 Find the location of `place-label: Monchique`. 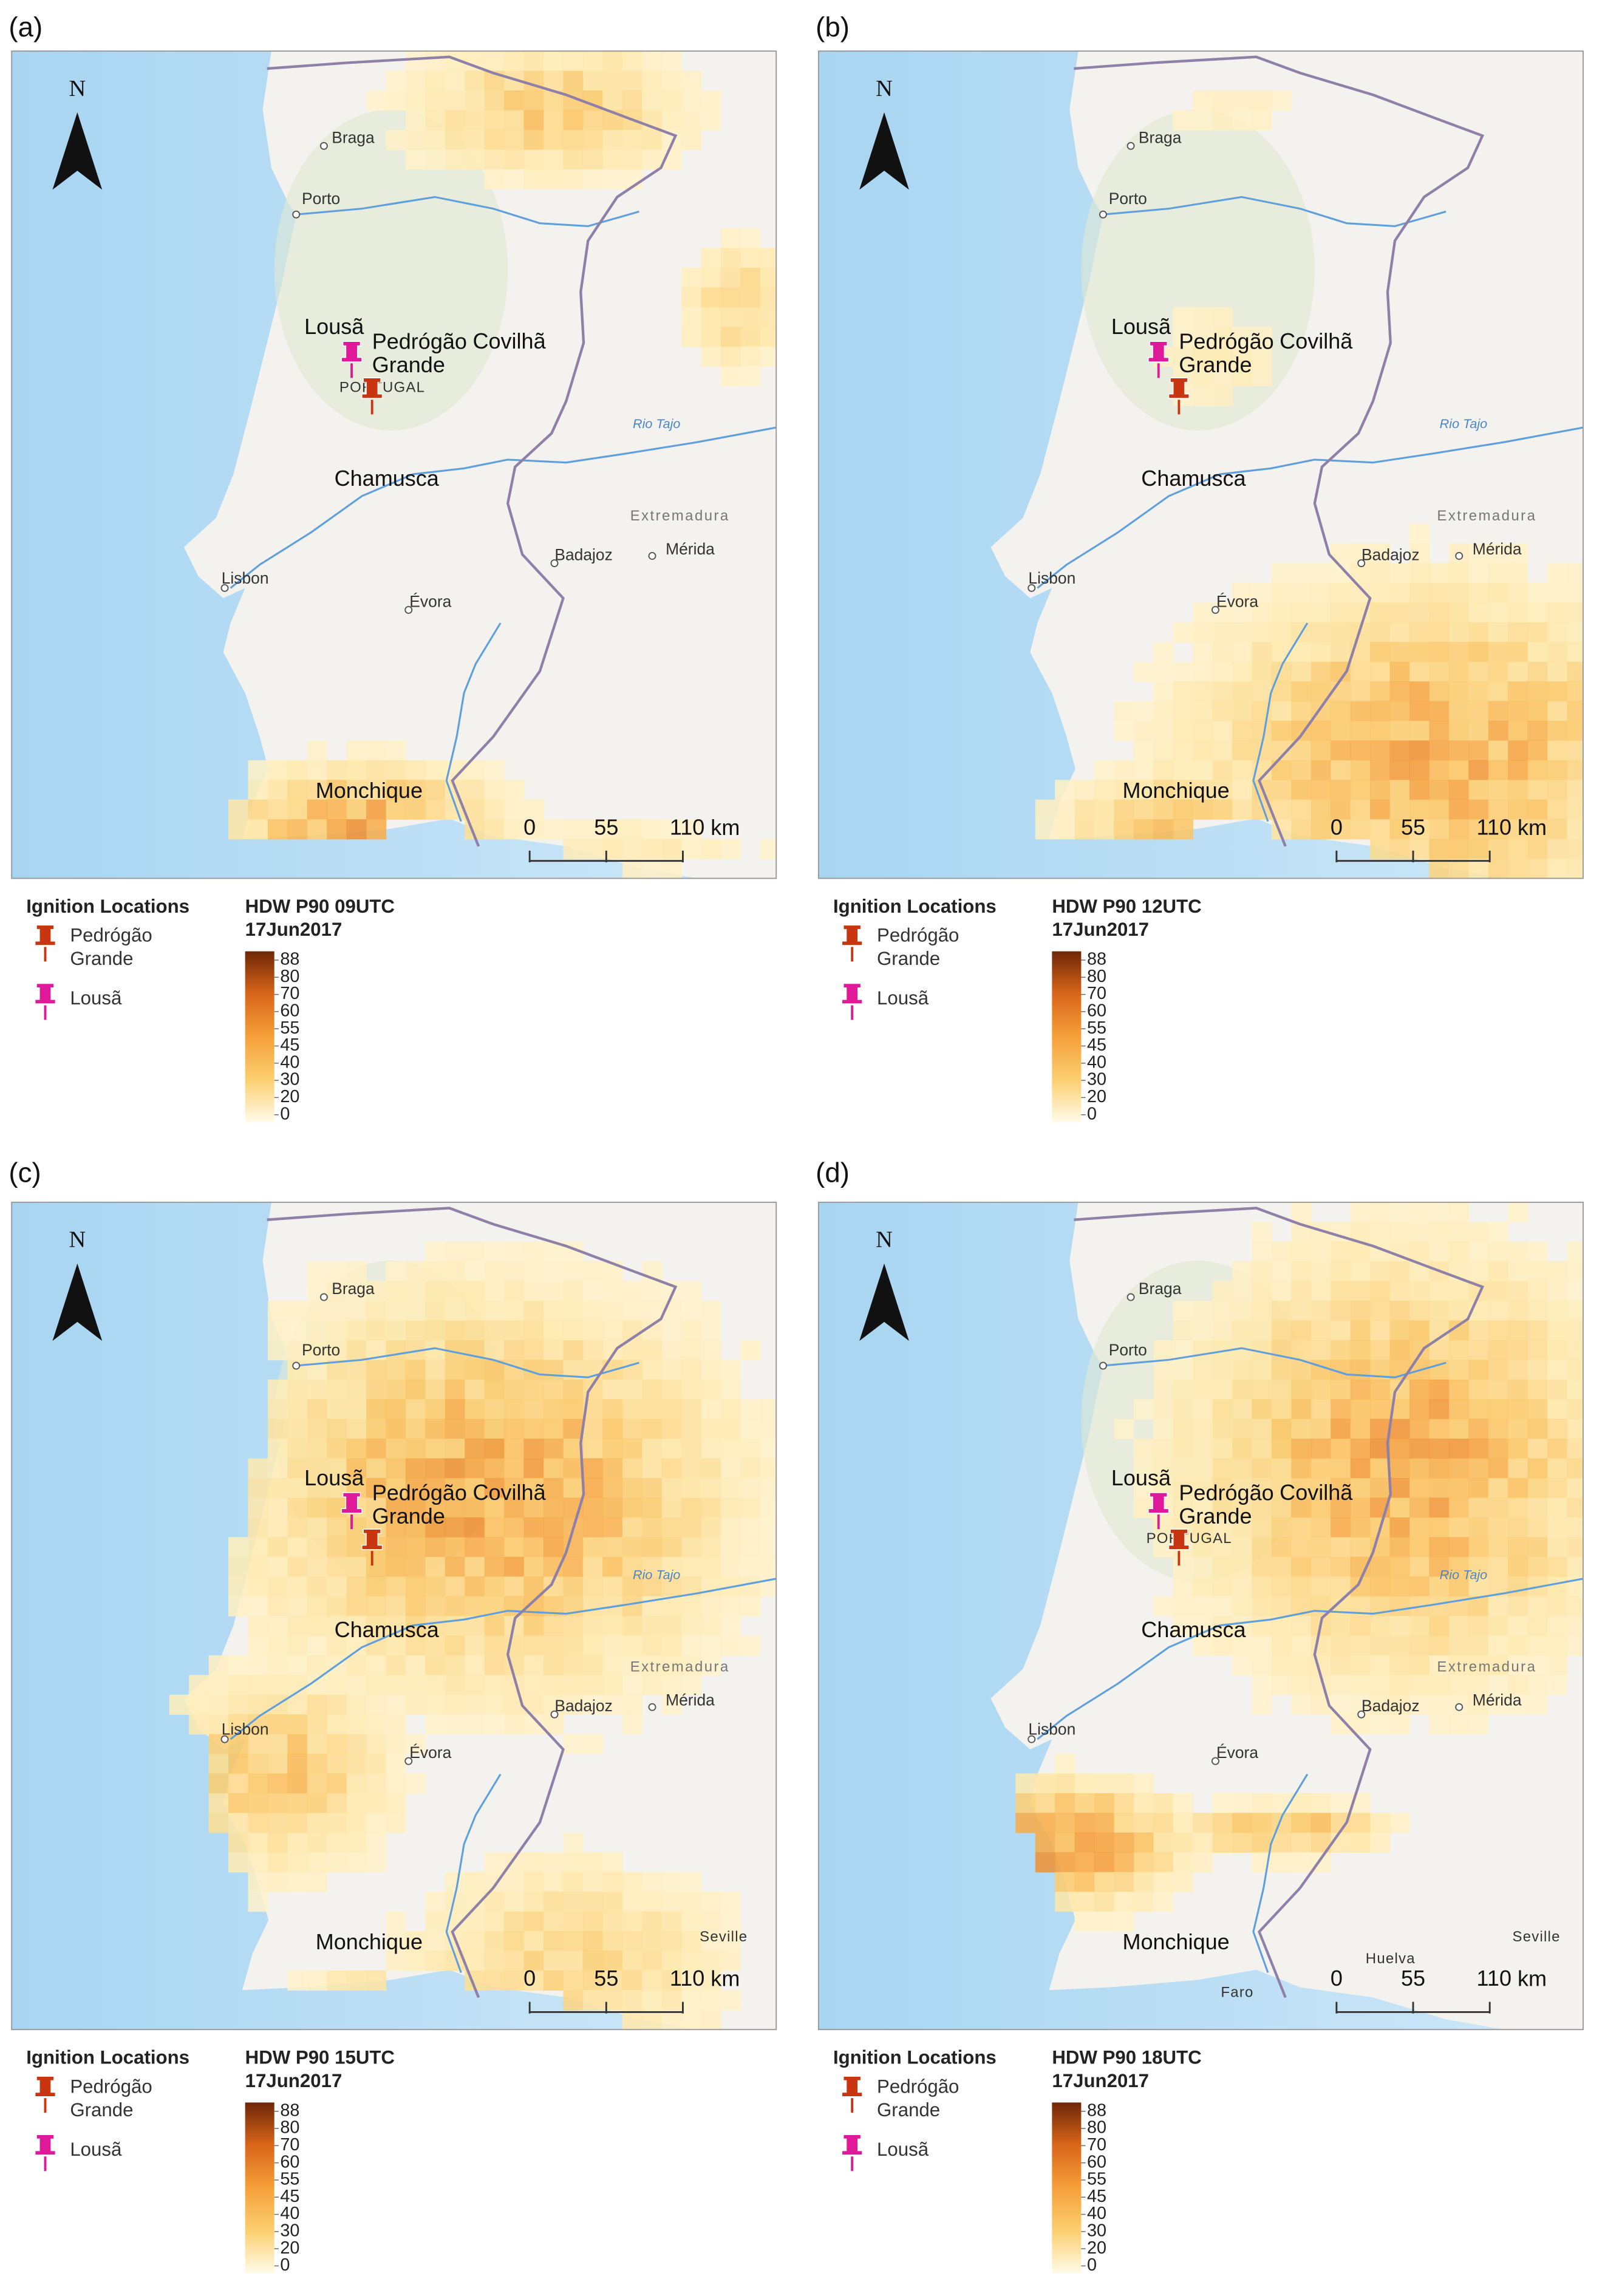

place-label: Monchique is located at coordinates (369, 1942).